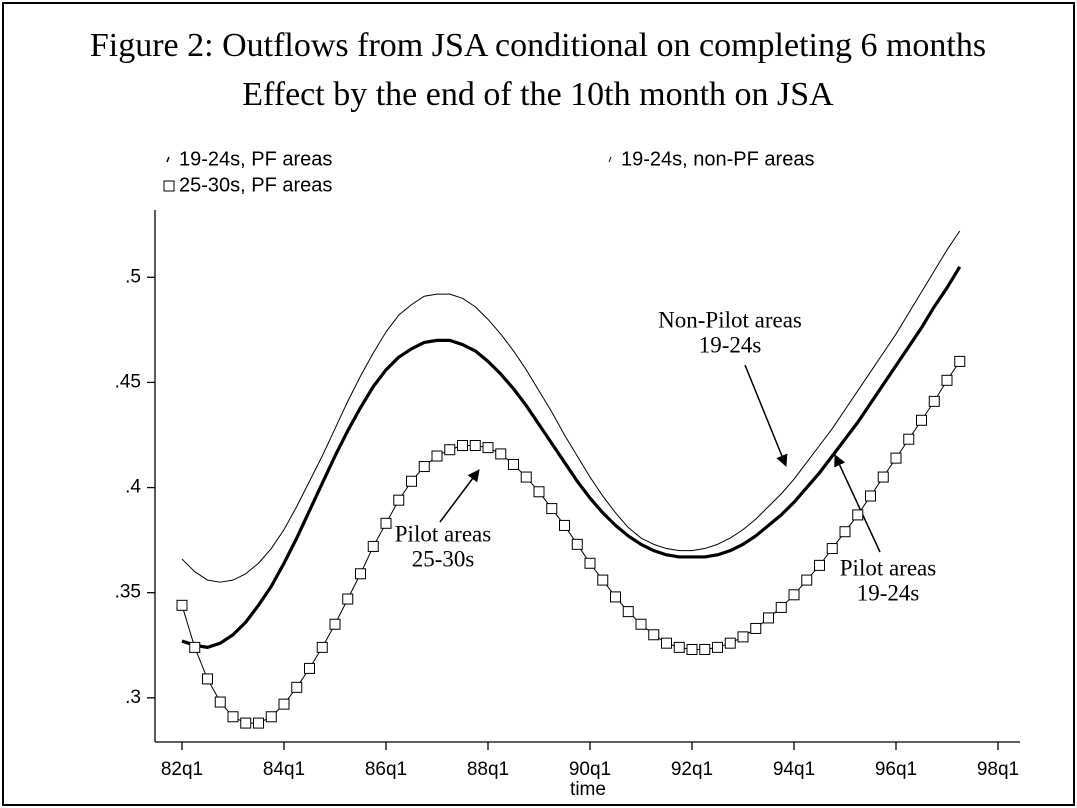 Image resolution: width=1077 pixels, height=808 pixels. What do you see at coordinates (386, 769) in the screenshot?
I see `x-tick-label: 86q1` at bounding box center [386, 769].